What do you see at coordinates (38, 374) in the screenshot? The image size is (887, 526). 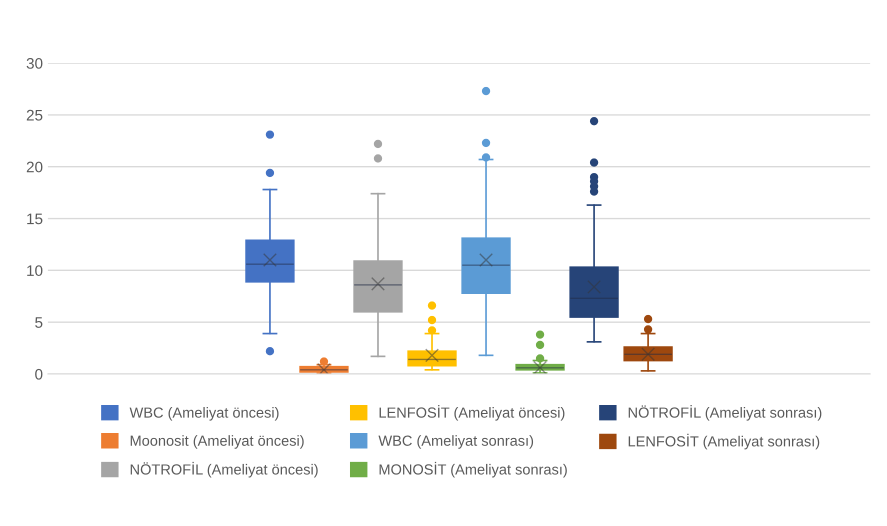 I see `y-tick-label: 0` at bounding box center [38, 374].